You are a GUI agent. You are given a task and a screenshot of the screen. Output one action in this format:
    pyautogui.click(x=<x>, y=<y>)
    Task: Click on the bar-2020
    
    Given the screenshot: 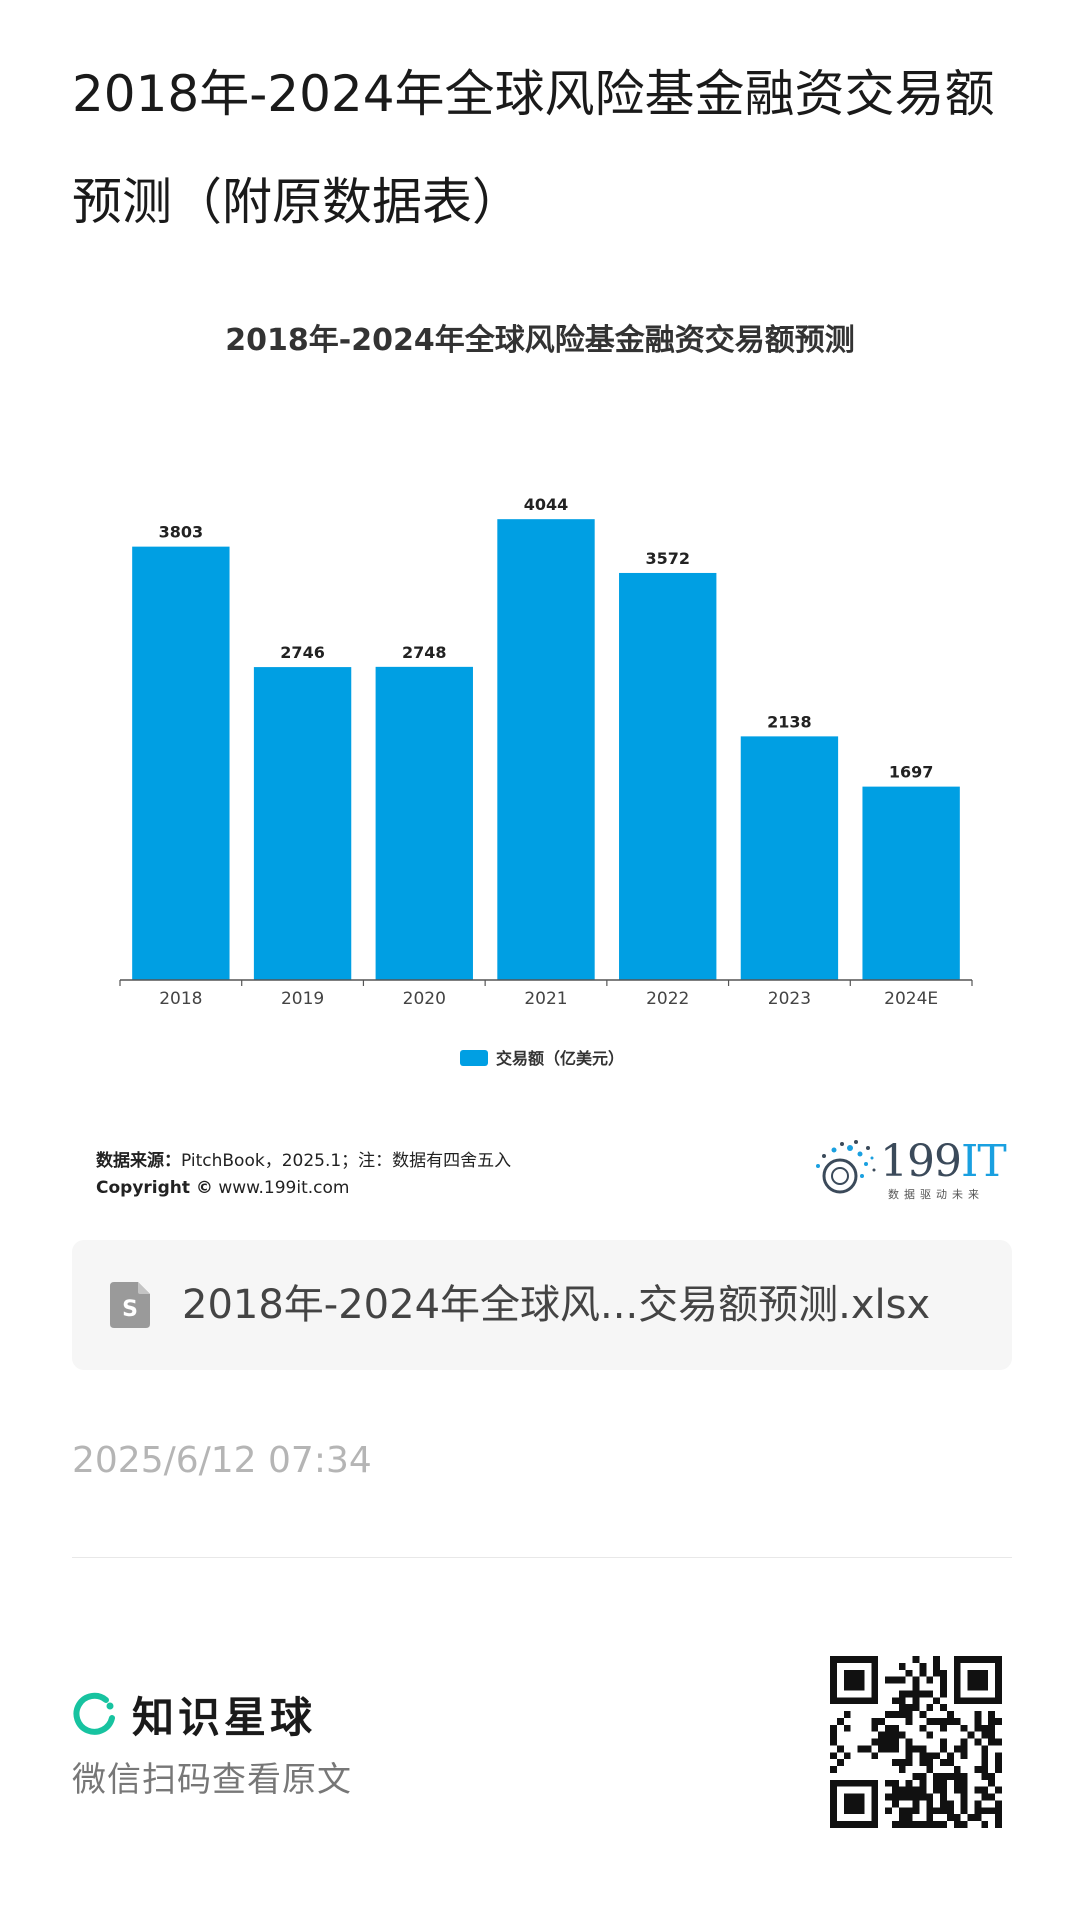 What is the action you would take?
    pyautogui.click(x=424, y=823)
    